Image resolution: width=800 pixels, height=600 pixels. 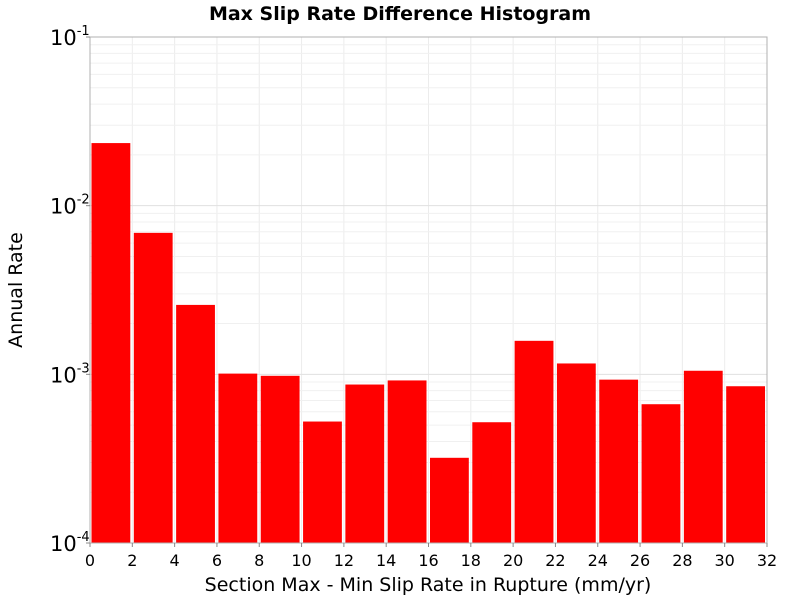 I want to click on x-tick-label: 0, so click(x=90, y=560).